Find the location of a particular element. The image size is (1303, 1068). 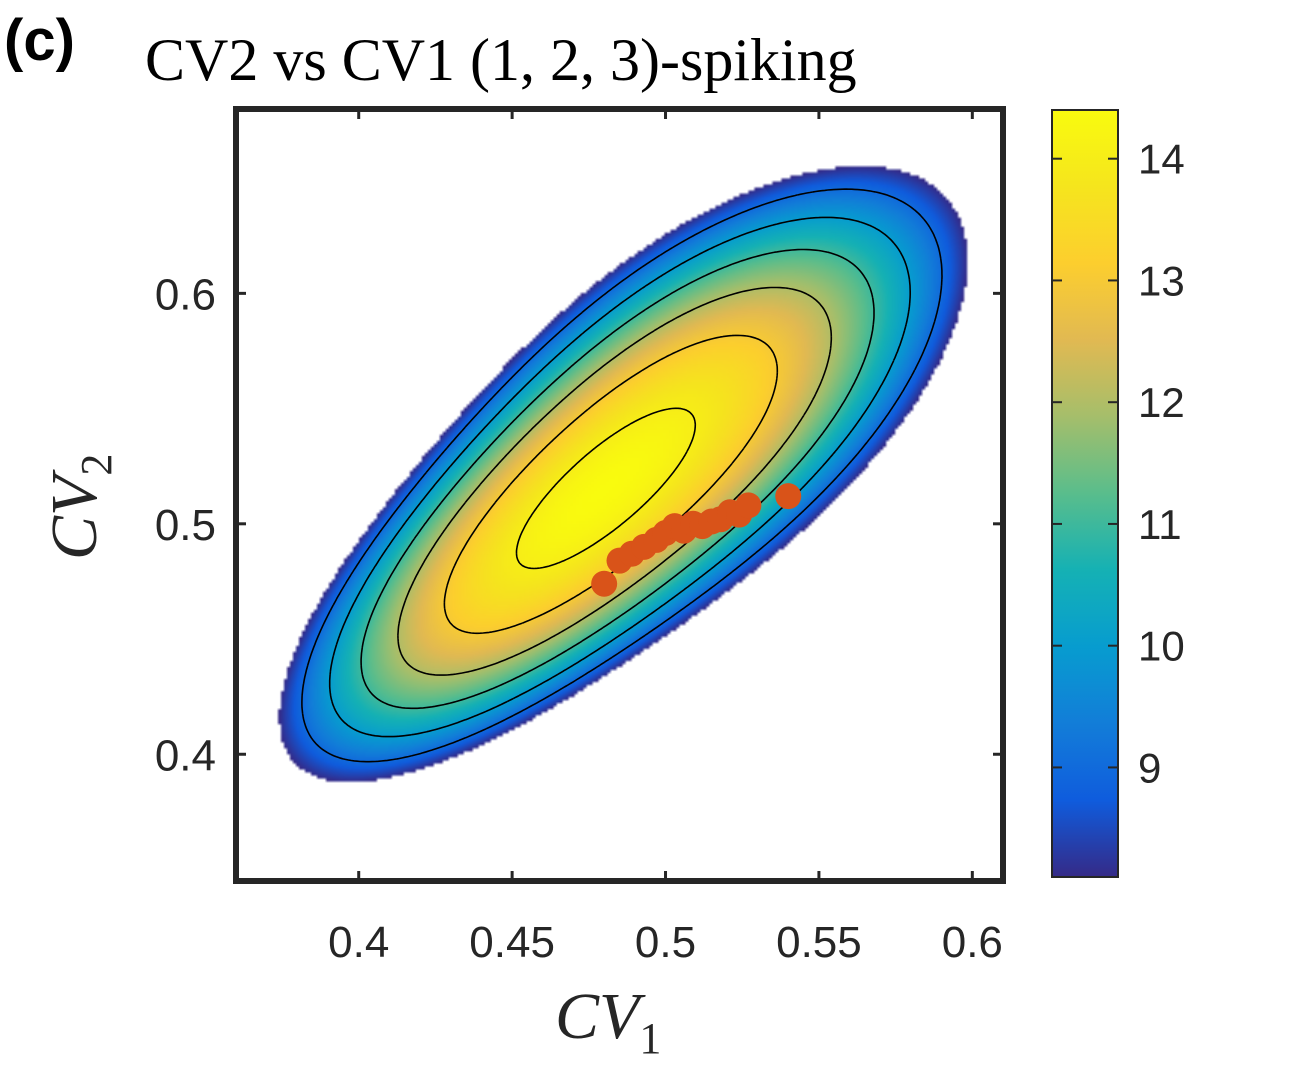

x-tick-label: 0.5 is located at coordinates (665, 942).